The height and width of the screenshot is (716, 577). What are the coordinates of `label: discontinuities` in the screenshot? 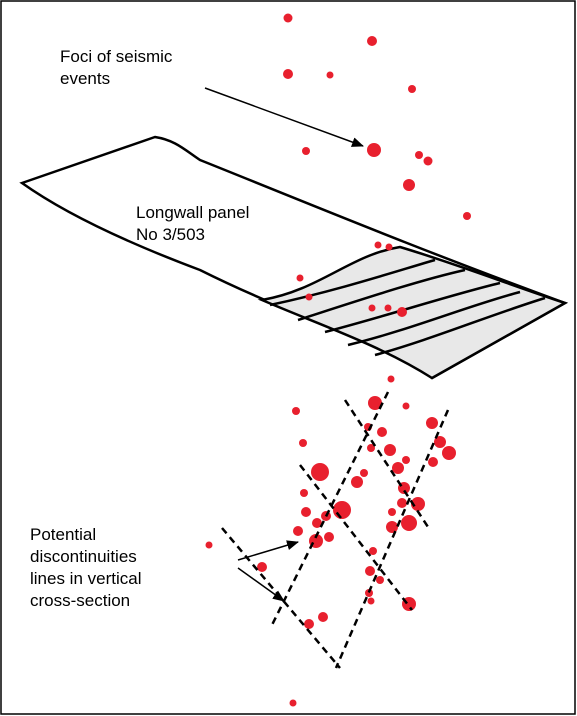 It's located at (83, 556).